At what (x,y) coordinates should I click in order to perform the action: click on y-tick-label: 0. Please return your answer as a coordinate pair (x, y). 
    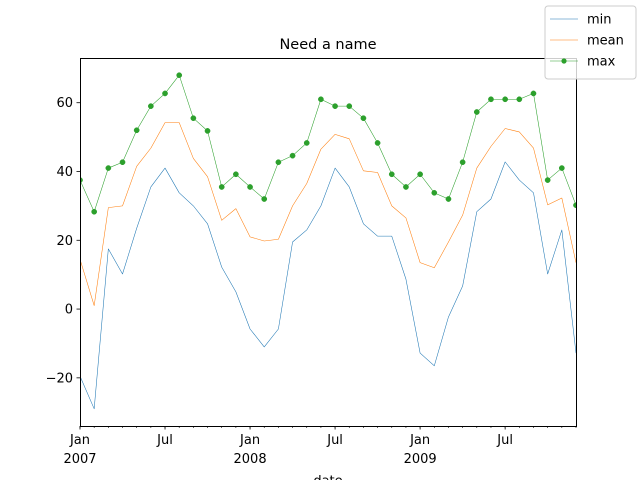
    Looking at the image, I should click on (69, 310).